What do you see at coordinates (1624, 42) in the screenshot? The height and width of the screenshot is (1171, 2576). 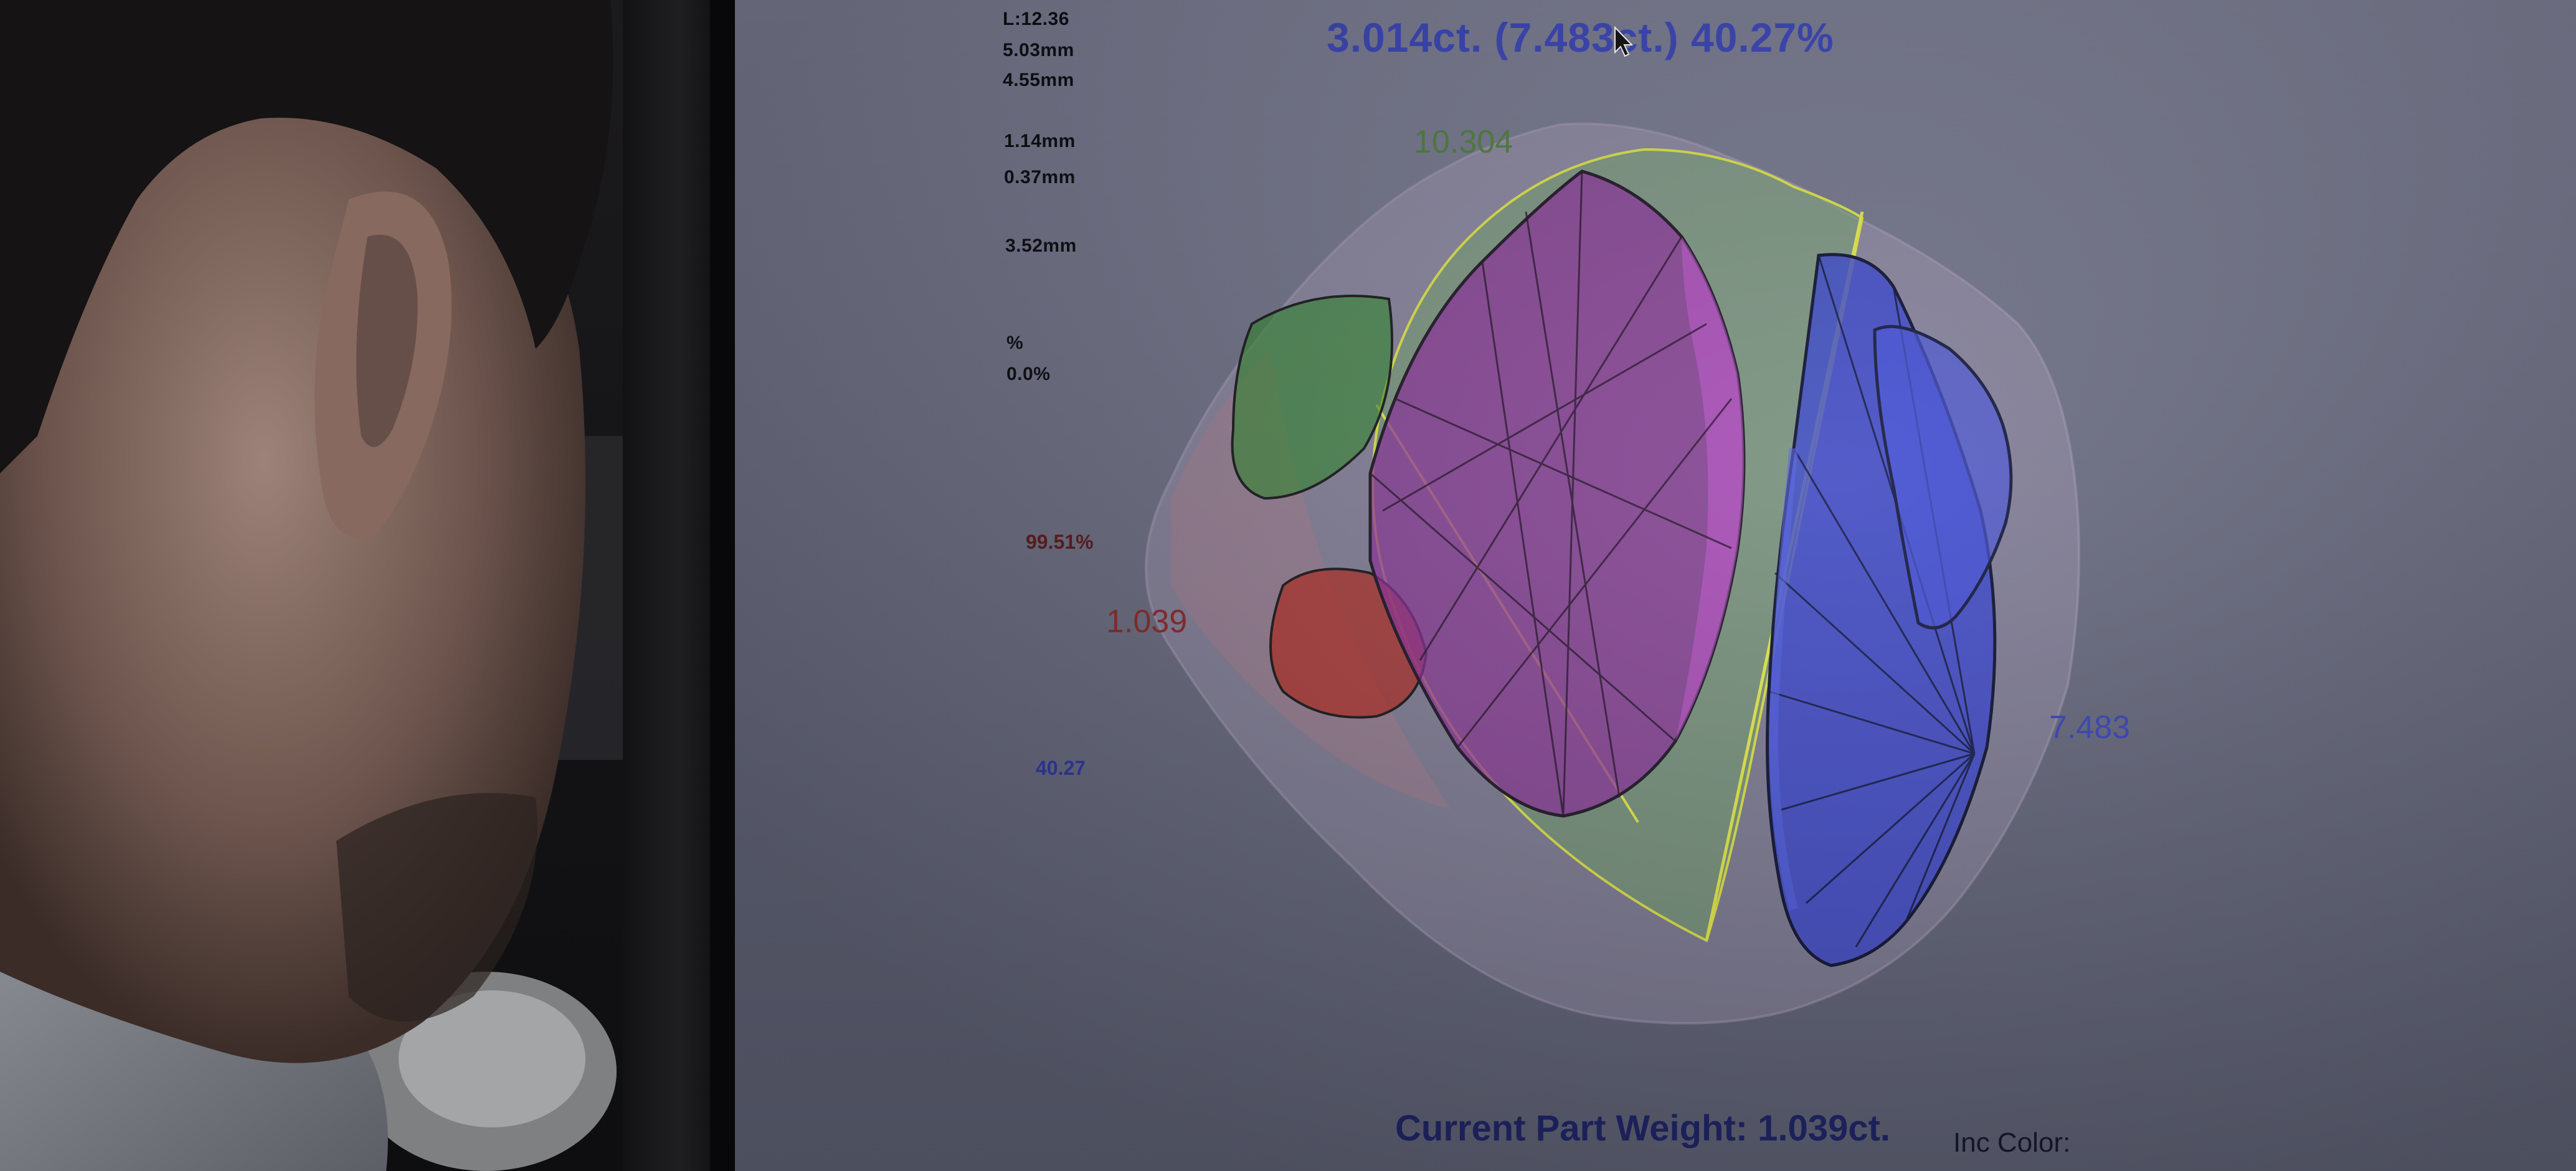 I see `mouse-cursor` at bounding box center [1624, 42].